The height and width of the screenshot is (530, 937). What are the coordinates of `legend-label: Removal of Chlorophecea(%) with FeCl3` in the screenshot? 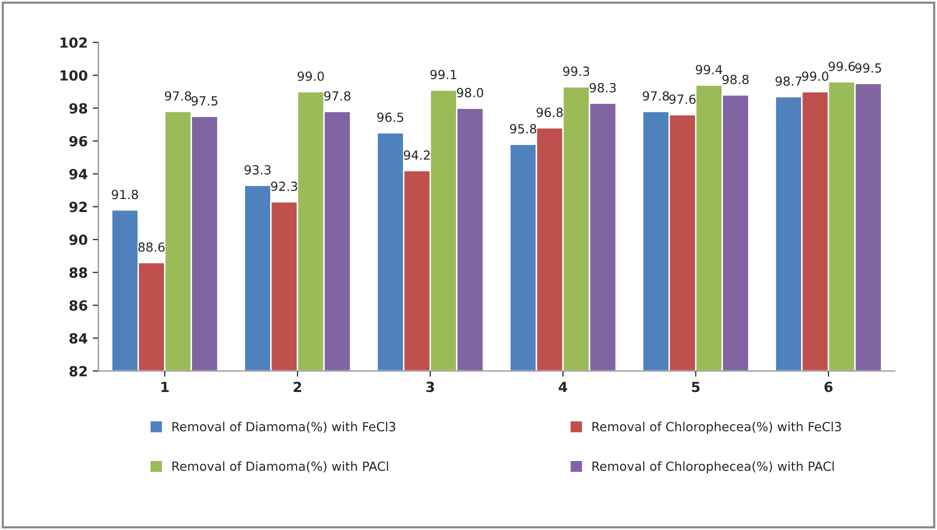 It's located at (716, 428).